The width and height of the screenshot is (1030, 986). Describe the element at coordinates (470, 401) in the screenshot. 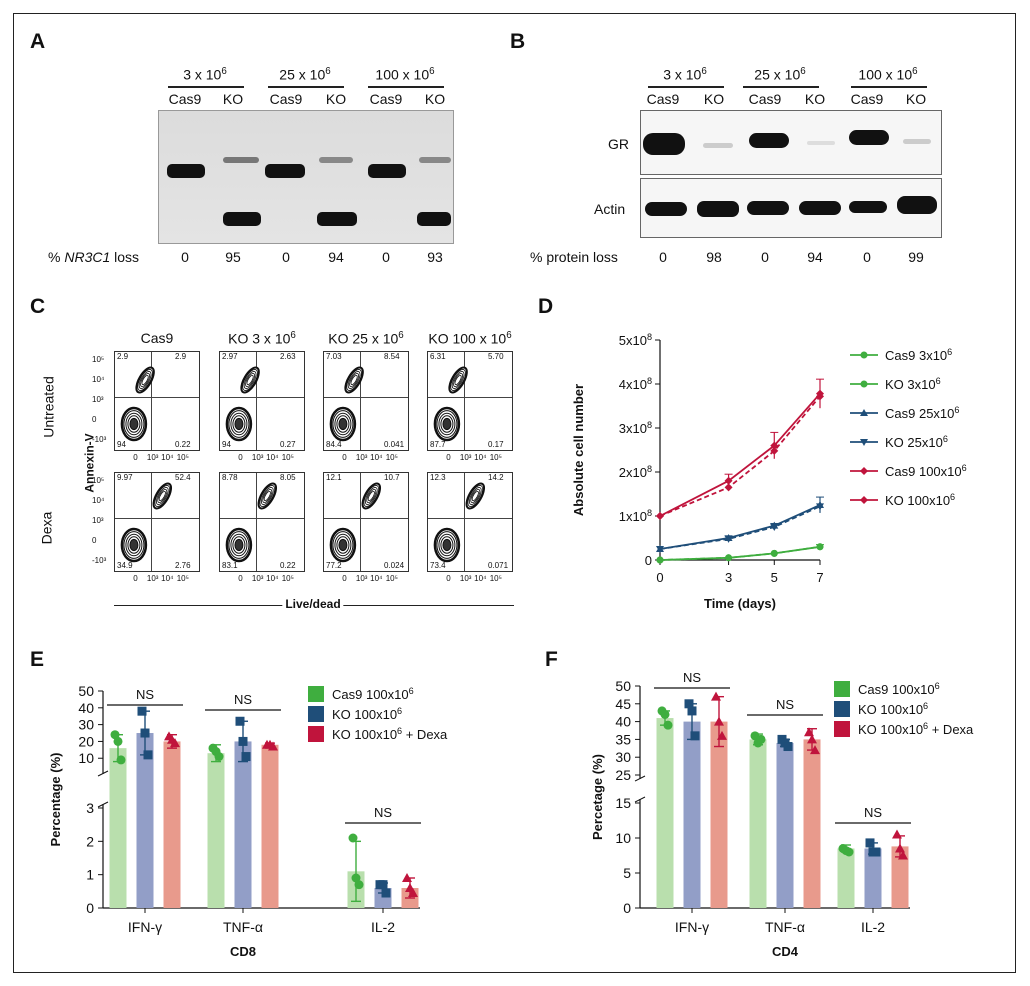

I see `flow-plot: 6.31 5.70 87.7 0.17` at that location.